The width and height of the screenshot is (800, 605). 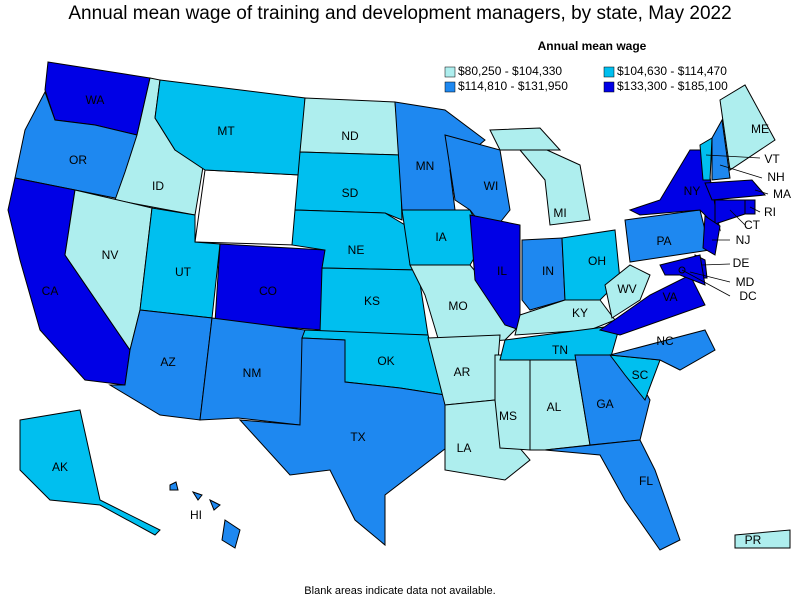 What do you see at coordinates (672, 86) in the screenshot?
I see `legend-label: $133,300 - $185,100` at bounding box center [672, 86].